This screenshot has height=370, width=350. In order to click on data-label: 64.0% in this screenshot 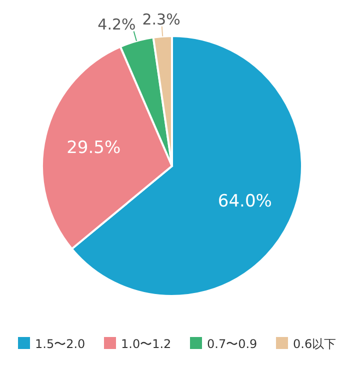, I will do `click(245, 201)`.